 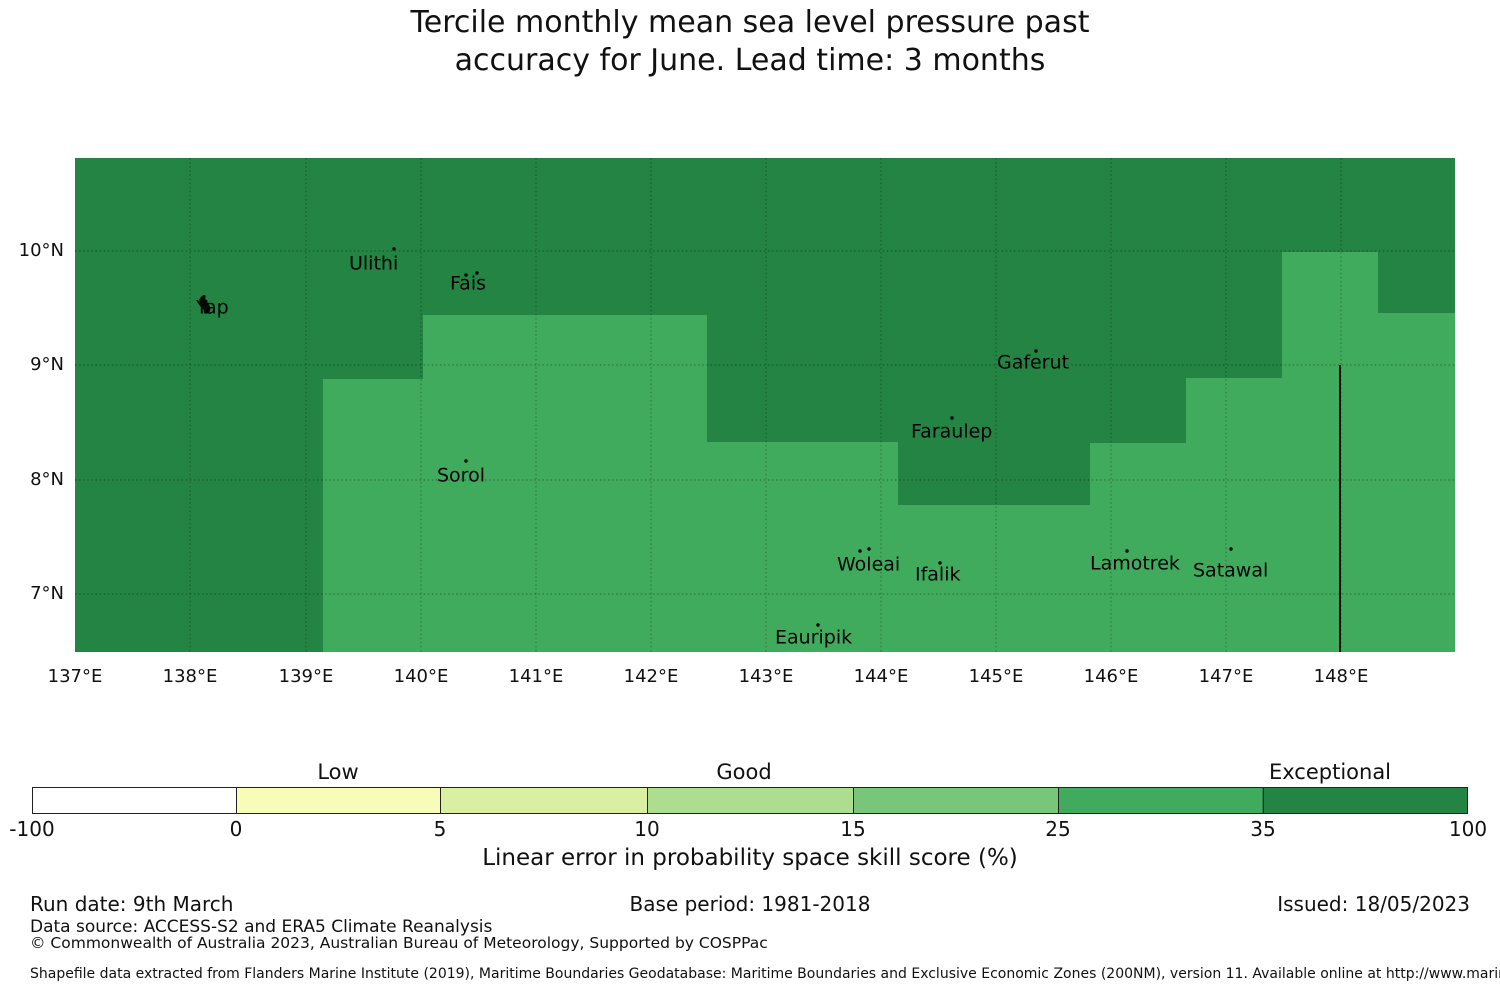 I want to click on x-tick-label: 141°E, so click(x=536, y=676).